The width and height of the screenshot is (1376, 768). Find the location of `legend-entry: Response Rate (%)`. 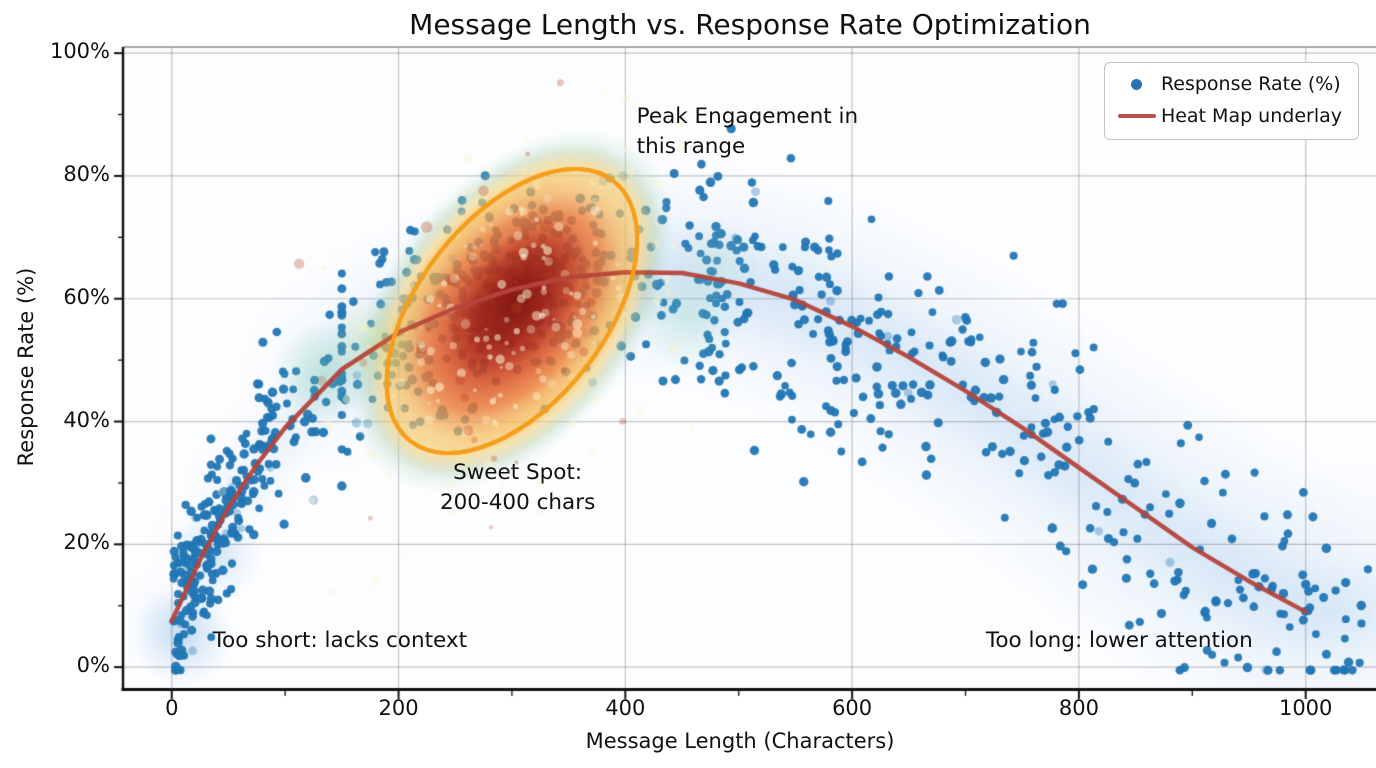

legend-entry: Response Rate (%) is located at coordinates (1227, 84).